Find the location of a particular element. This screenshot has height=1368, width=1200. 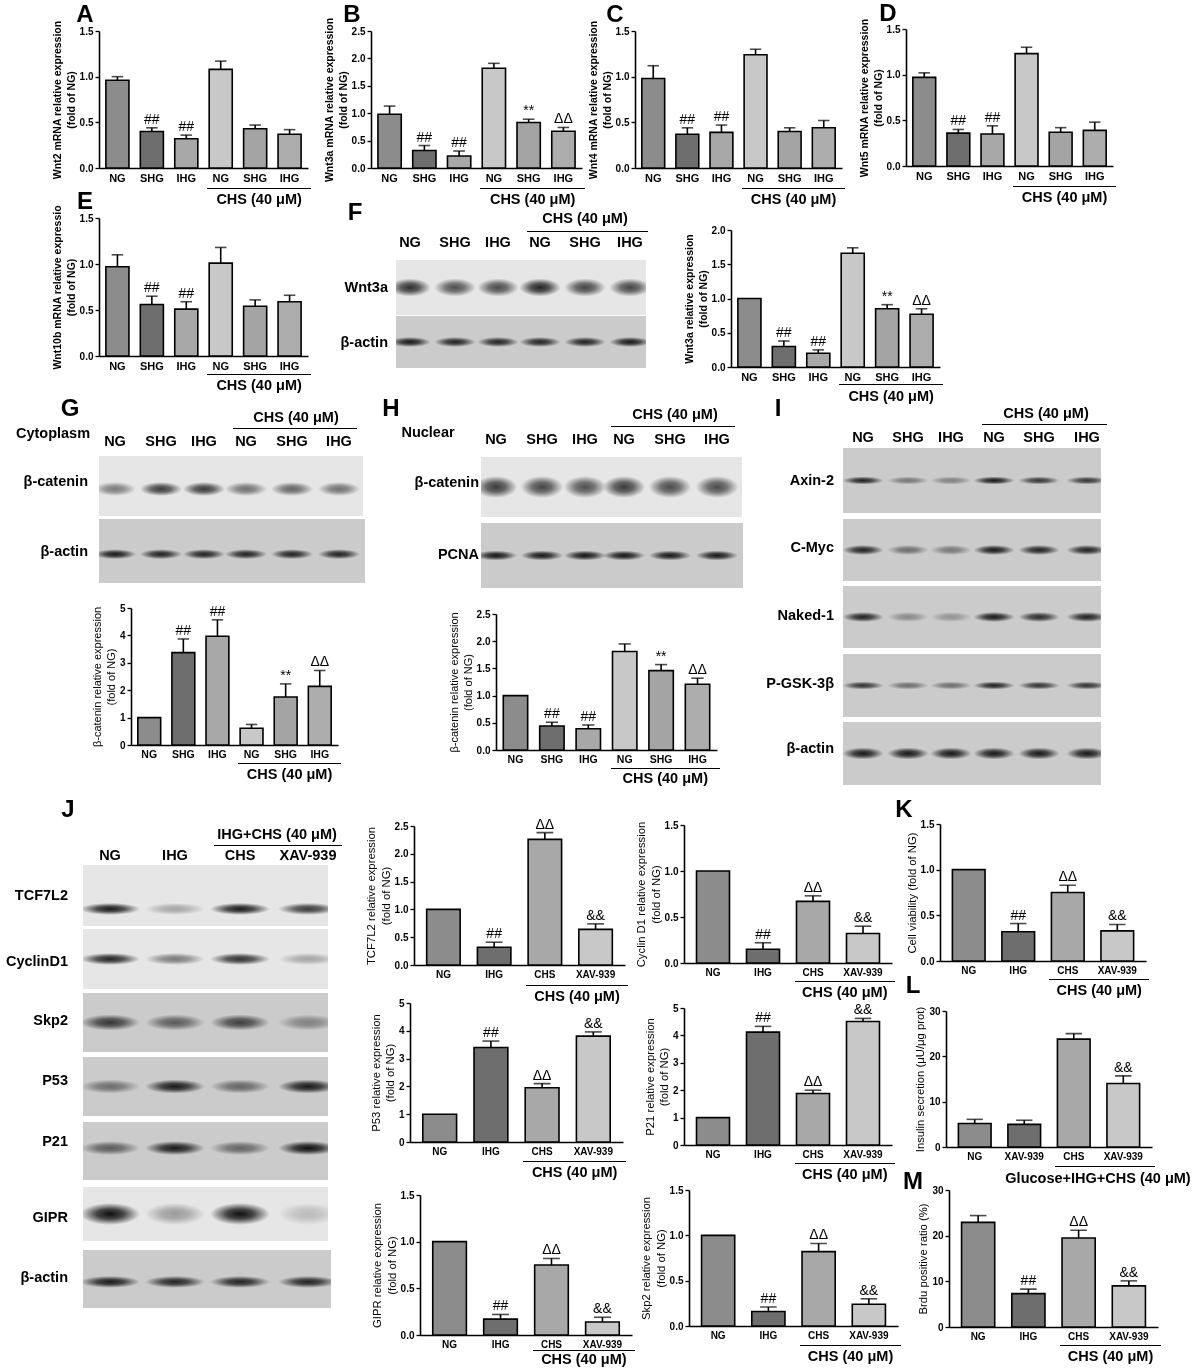

category-label: Skp2 is located at coordinates (50, 1020).